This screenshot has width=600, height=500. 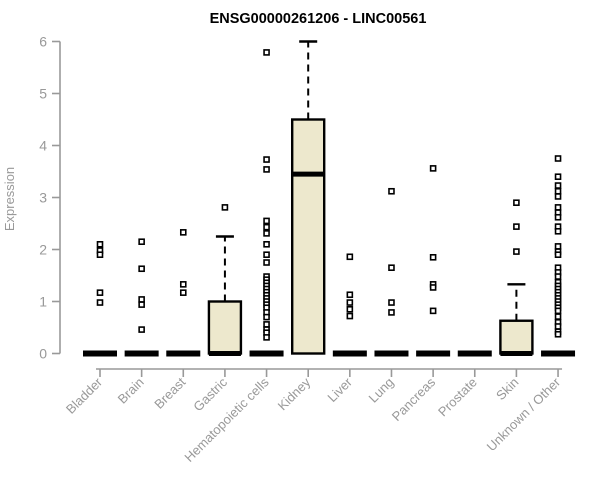 What do you see at coordinates (210, 394) in the screenshot?
I see `x-tick-label: Gastric` at bounding box center [210, 394].